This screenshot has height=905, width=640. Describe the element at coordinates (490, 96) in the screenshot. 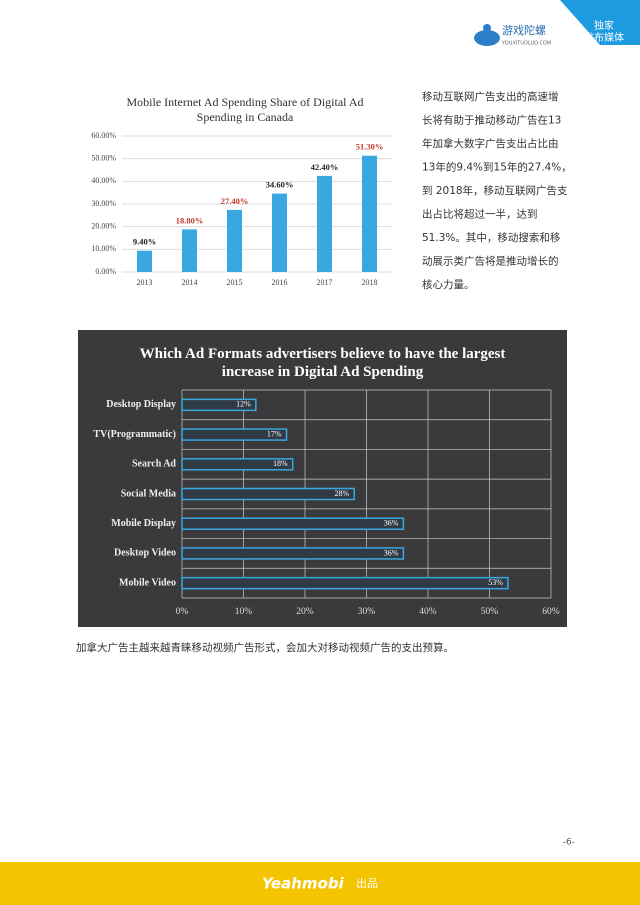

I see `body-text: 移动互联网广告支出的高速增` at that location.